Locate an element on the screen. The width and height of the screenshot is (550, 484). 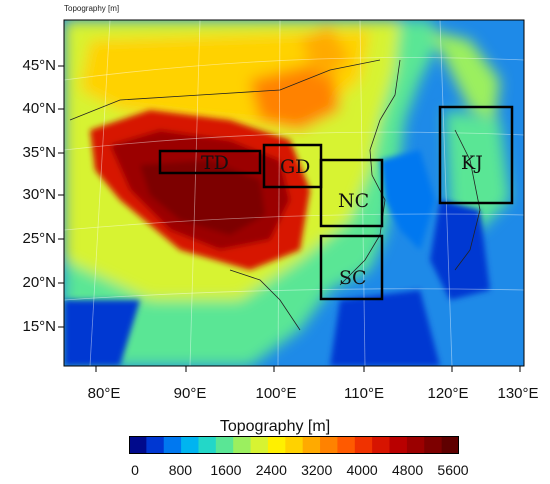
colorbar-frame is located at coordinates (294, 445).